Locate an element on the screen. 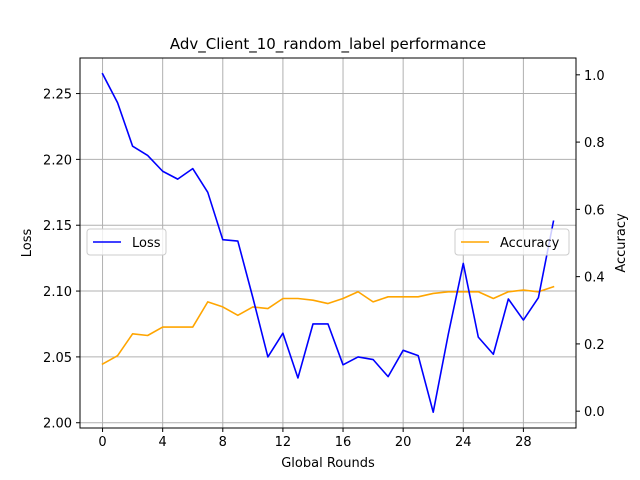 This screenshot has height=480, width=640. y-right-tick-label: 0.4 is located at coordinates (594, 278).